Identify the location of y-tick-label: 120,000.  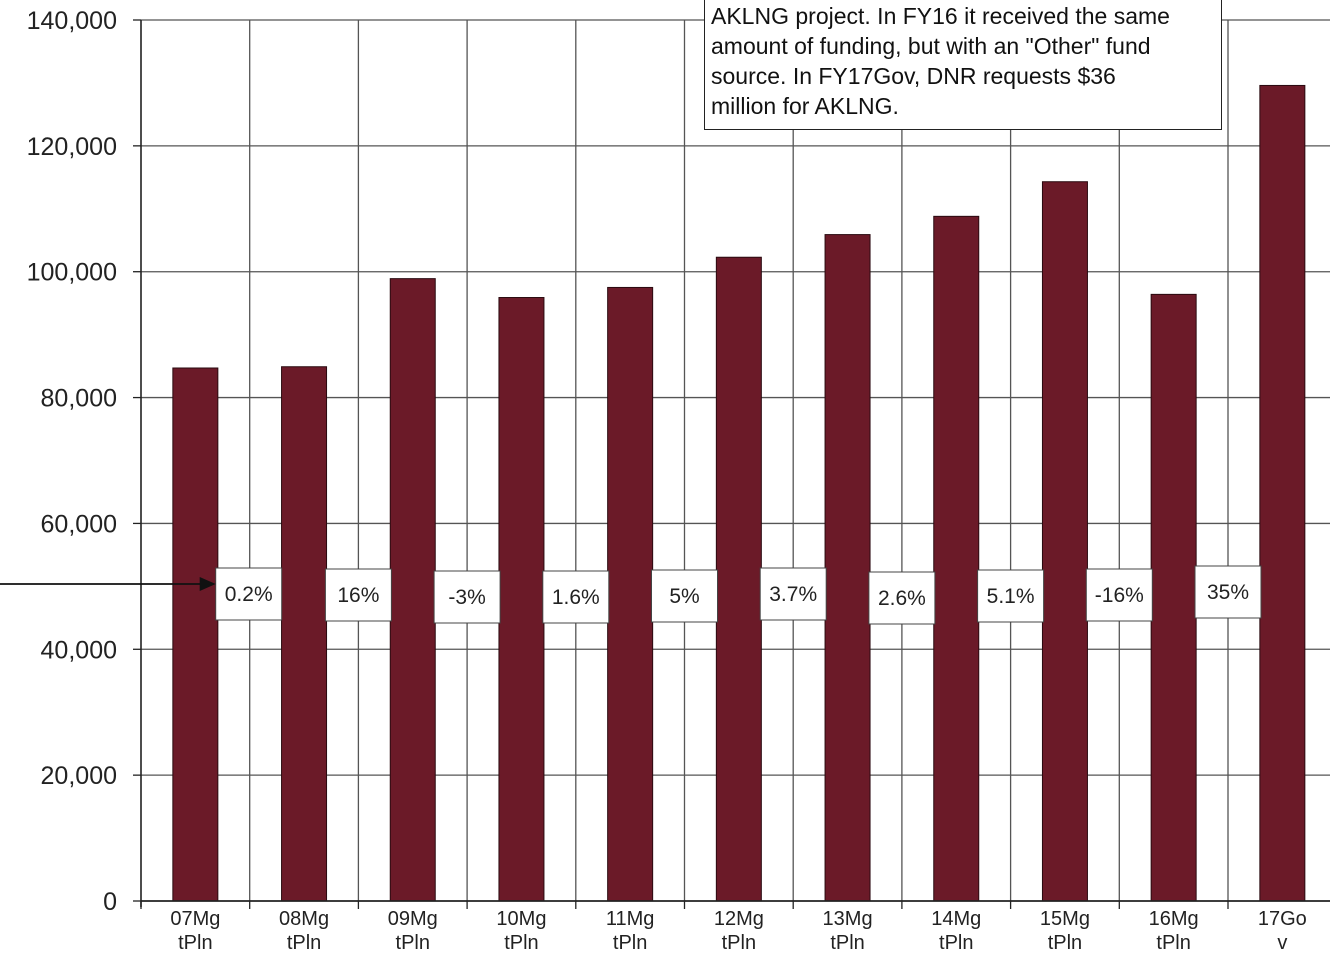
(72, 147).